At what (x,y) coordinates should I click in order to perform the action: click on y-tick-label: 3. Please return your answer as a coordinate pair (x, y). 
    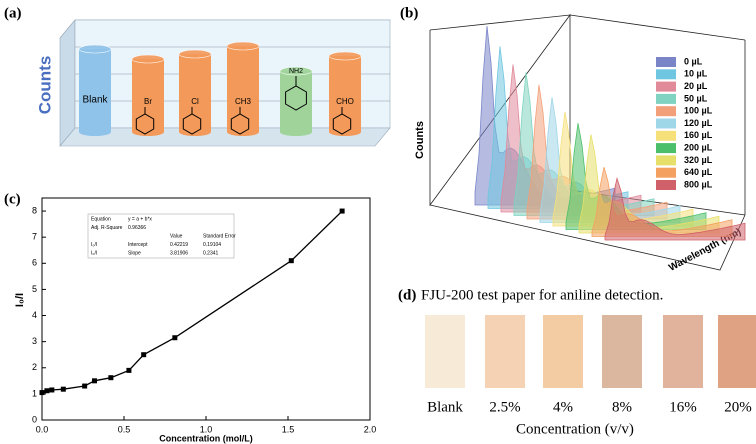
    Looking at the image, I should click on (34, 341).